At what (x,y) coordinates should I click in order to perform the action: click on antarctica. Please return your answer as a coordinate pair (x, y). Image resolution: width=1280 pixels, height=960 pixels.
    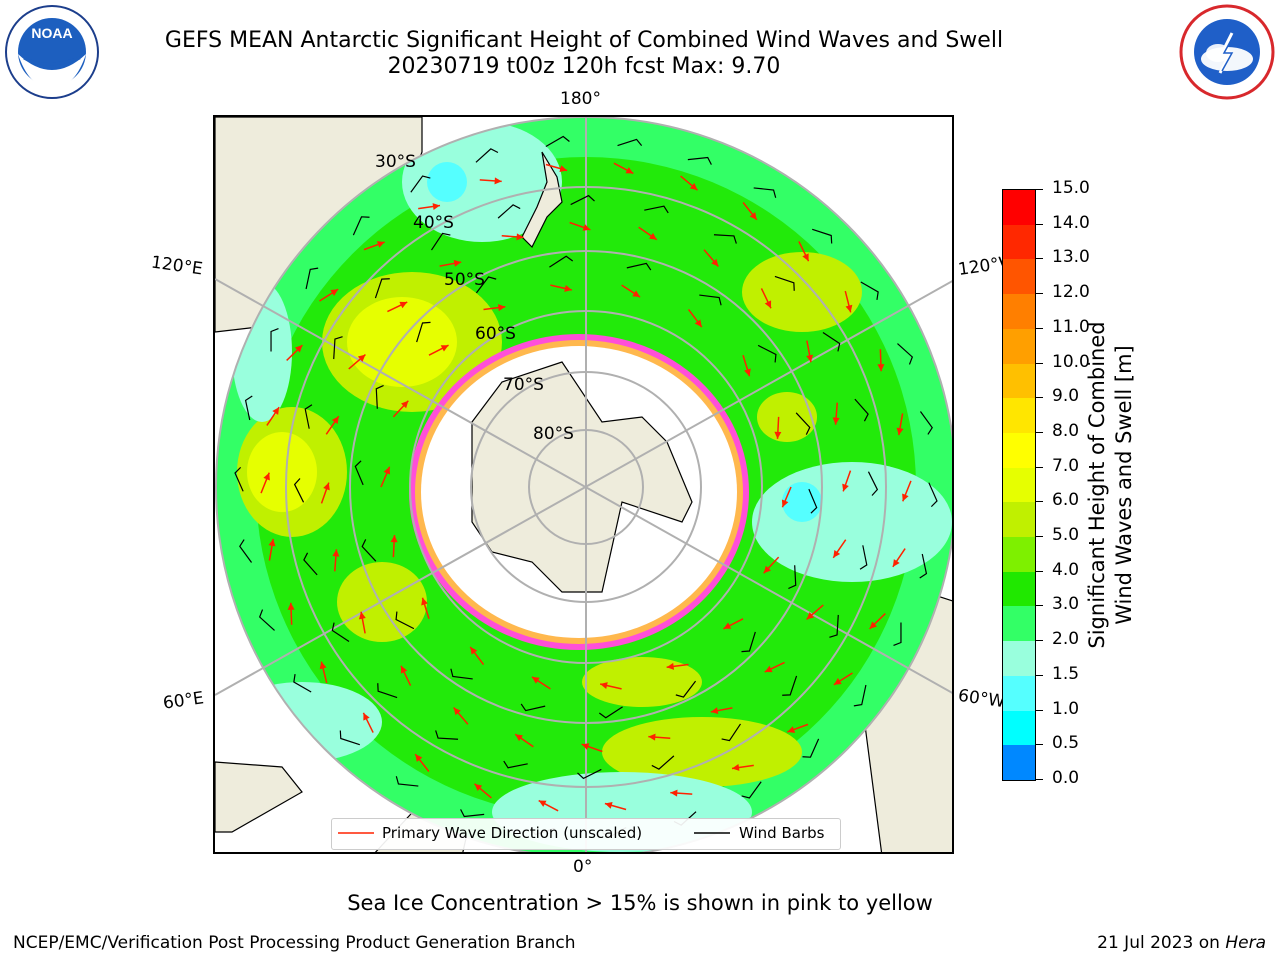
    Looking at the image, I should click on (582, 477).